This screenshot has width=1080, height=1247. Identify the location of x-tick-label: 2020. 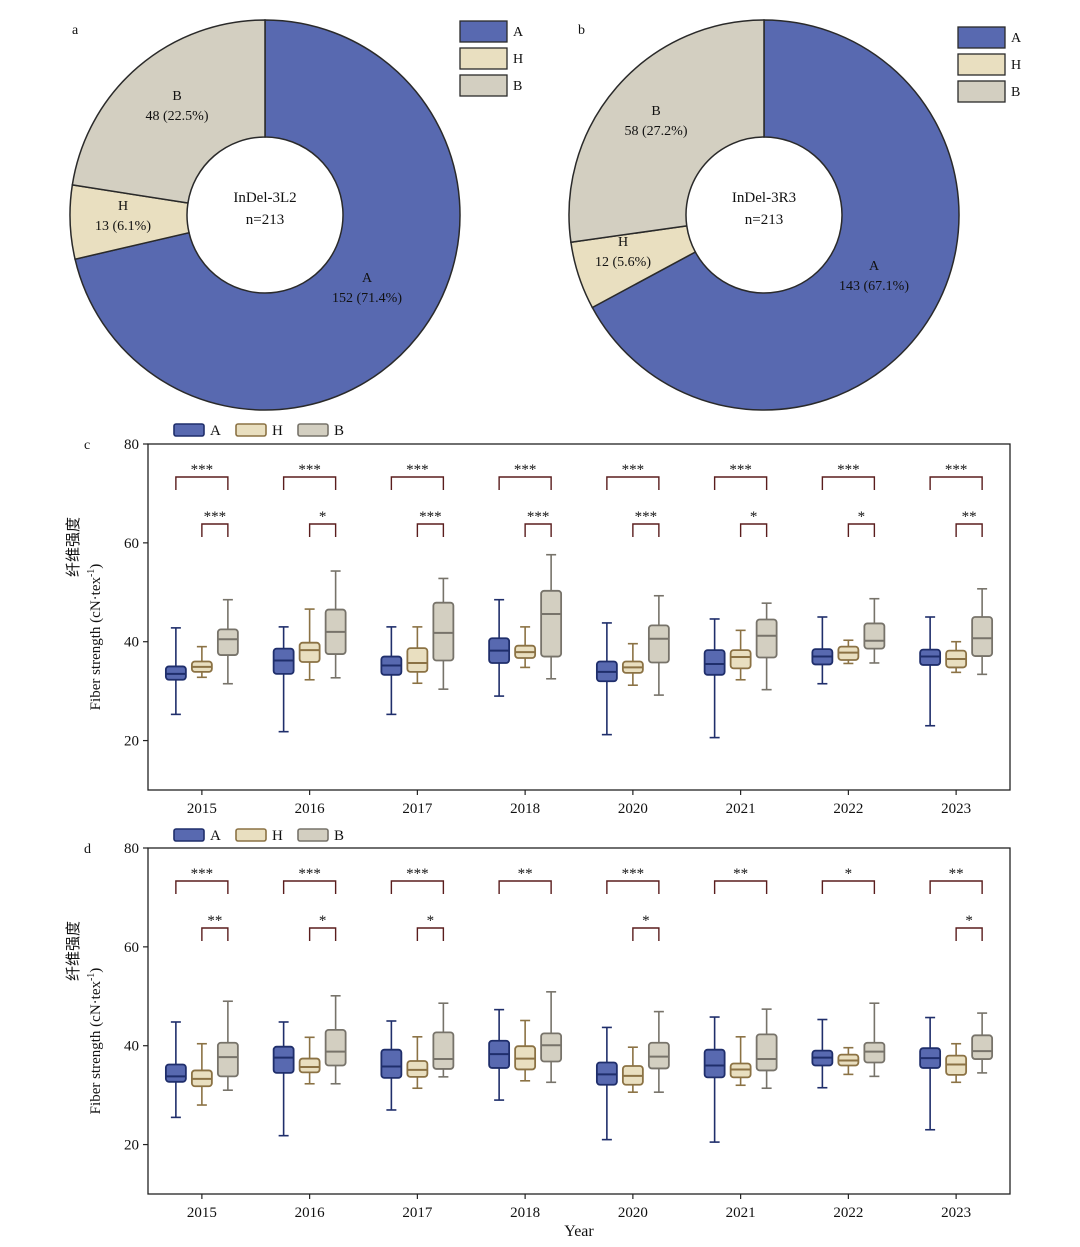
(633, 809).